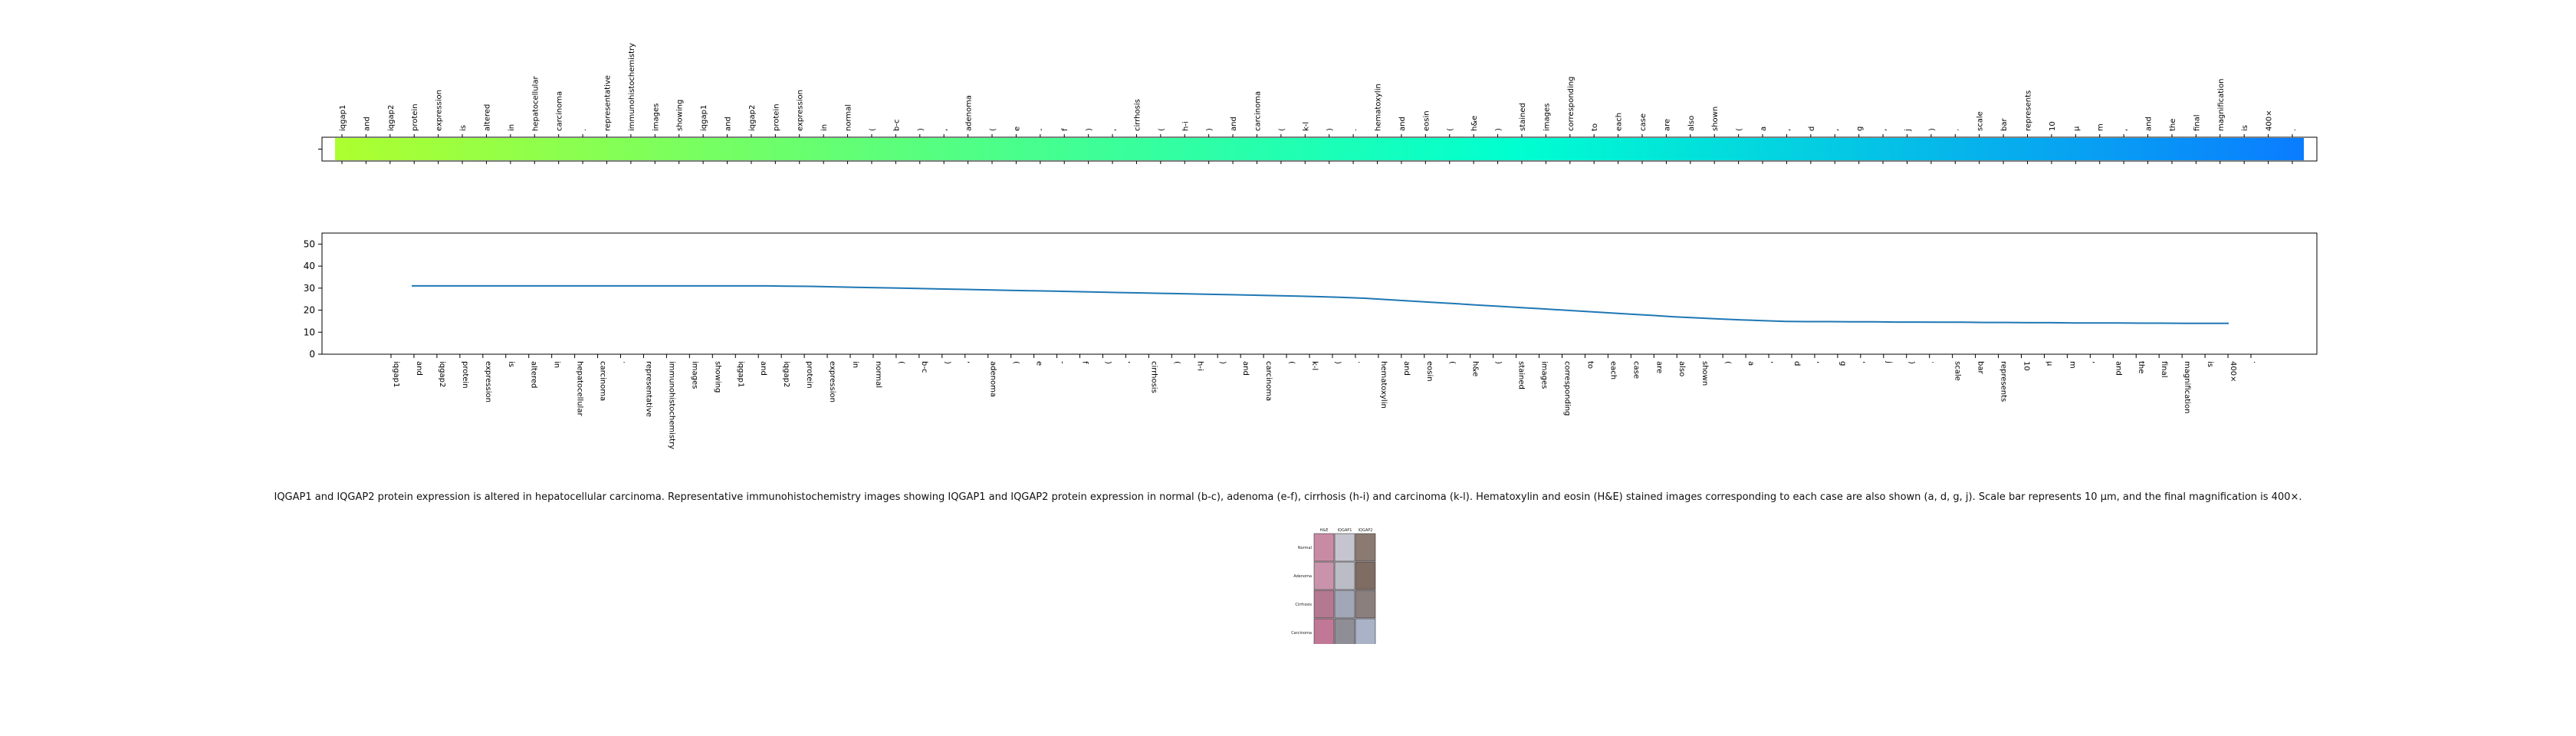 This screenshot has width=2576, height=736. Describe the element at coordinates (632, 87) in the screenshot. I see `heatmap-tick-label: immunohistochemistry` at that location.